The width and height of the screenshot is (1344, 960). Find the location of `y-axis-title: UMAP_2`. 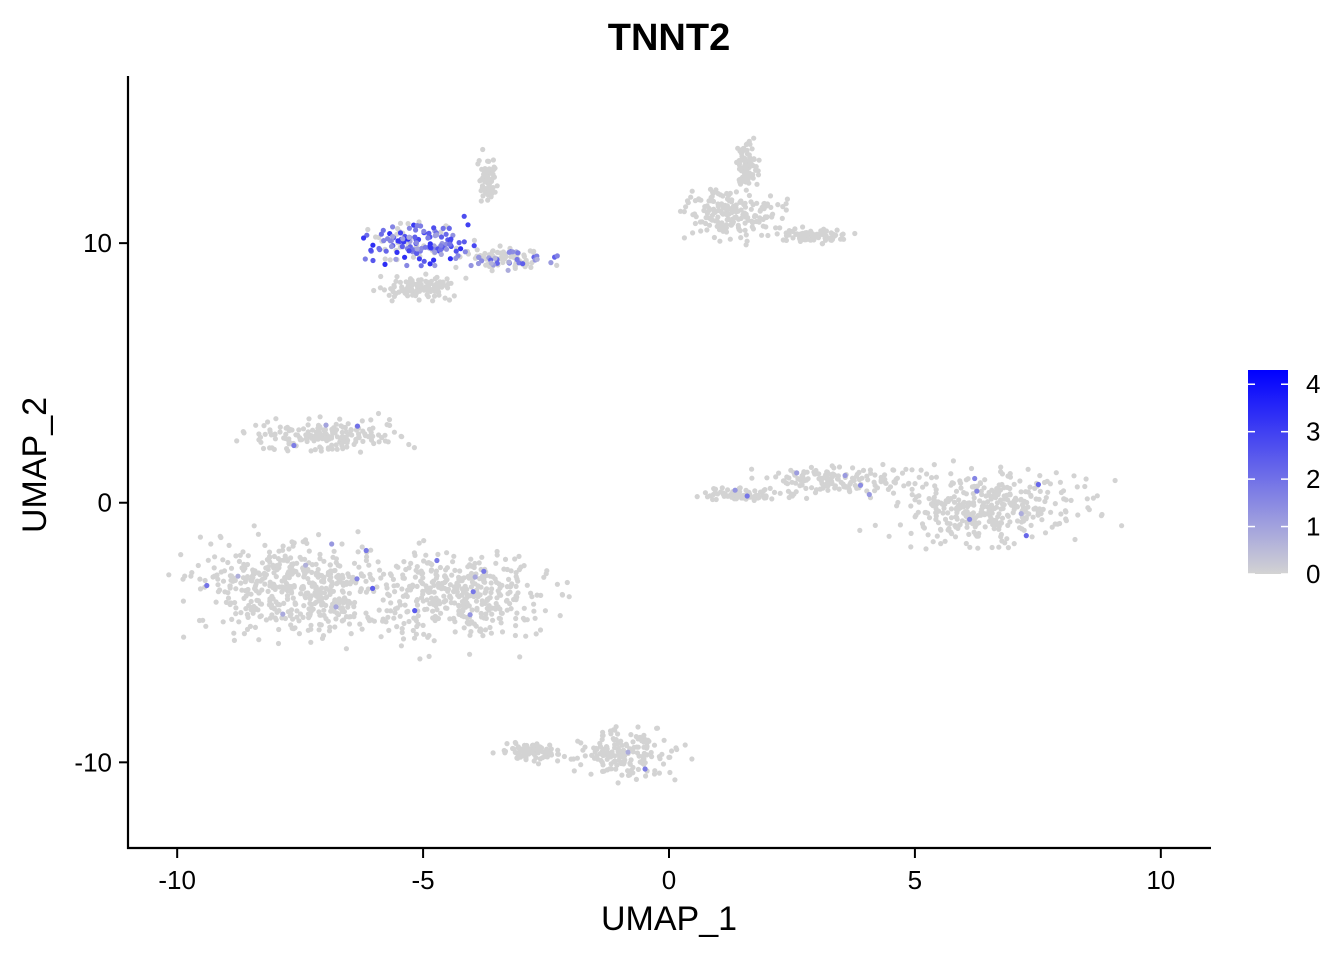

y-axis-title: UMAP_2 is located at coordinates (35, 465).